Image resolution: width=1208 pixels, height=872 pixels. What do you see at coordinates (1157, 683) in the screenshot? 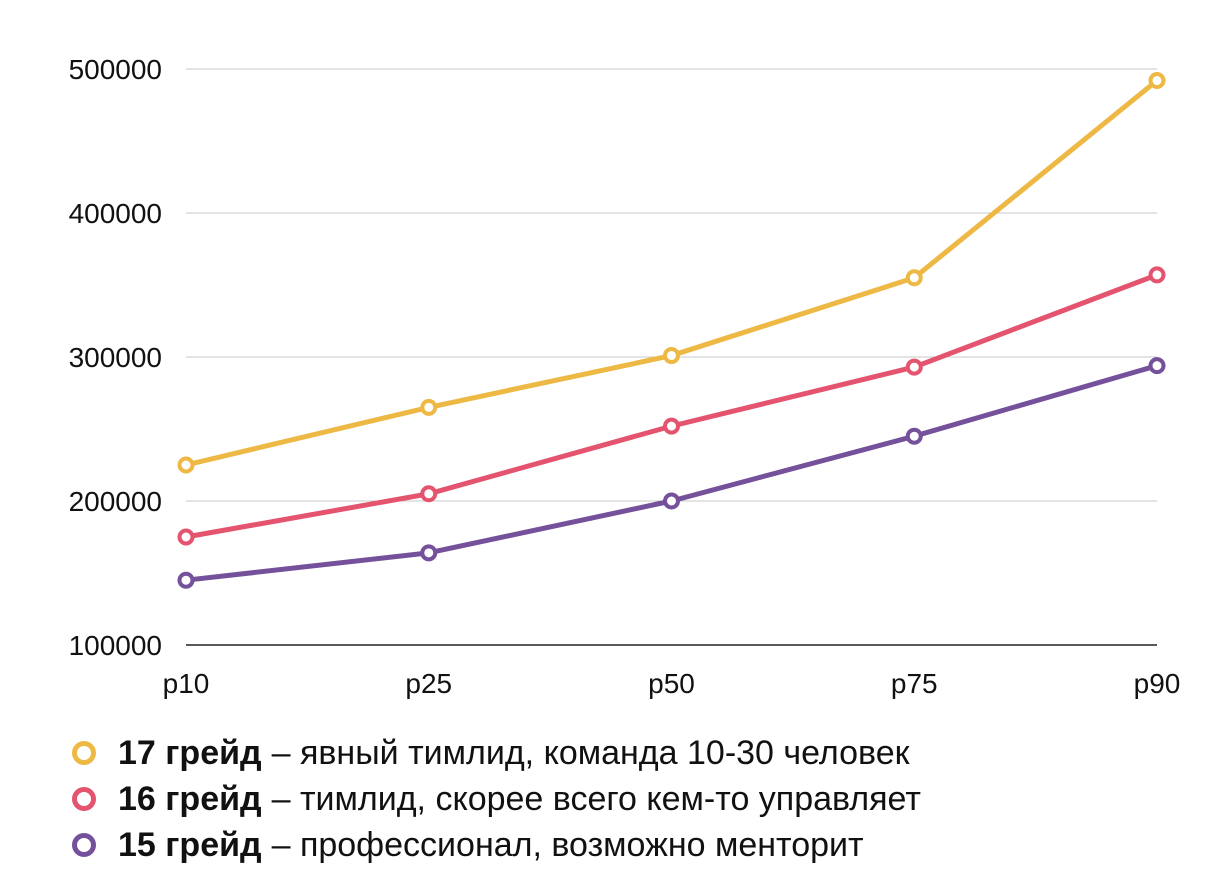
I see `x-tick-label: p90` at bounding box center [1157, 683].